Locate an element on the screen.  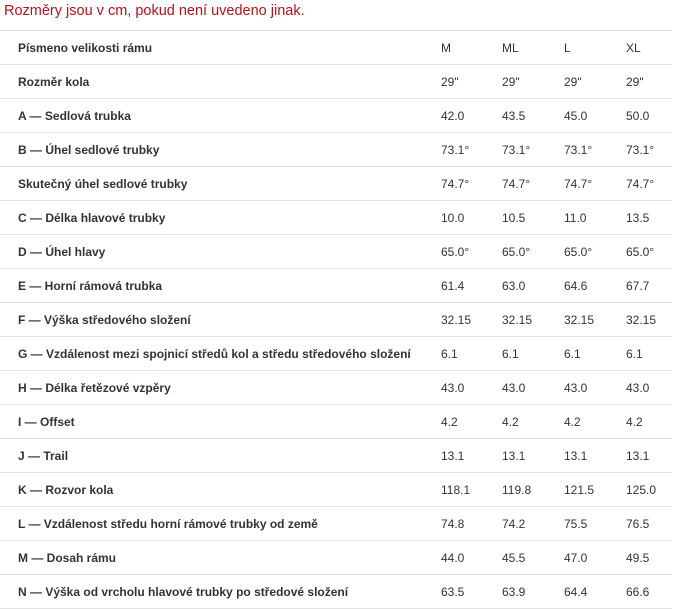
row-label: J — Trail is located at coordinates (220, 455).